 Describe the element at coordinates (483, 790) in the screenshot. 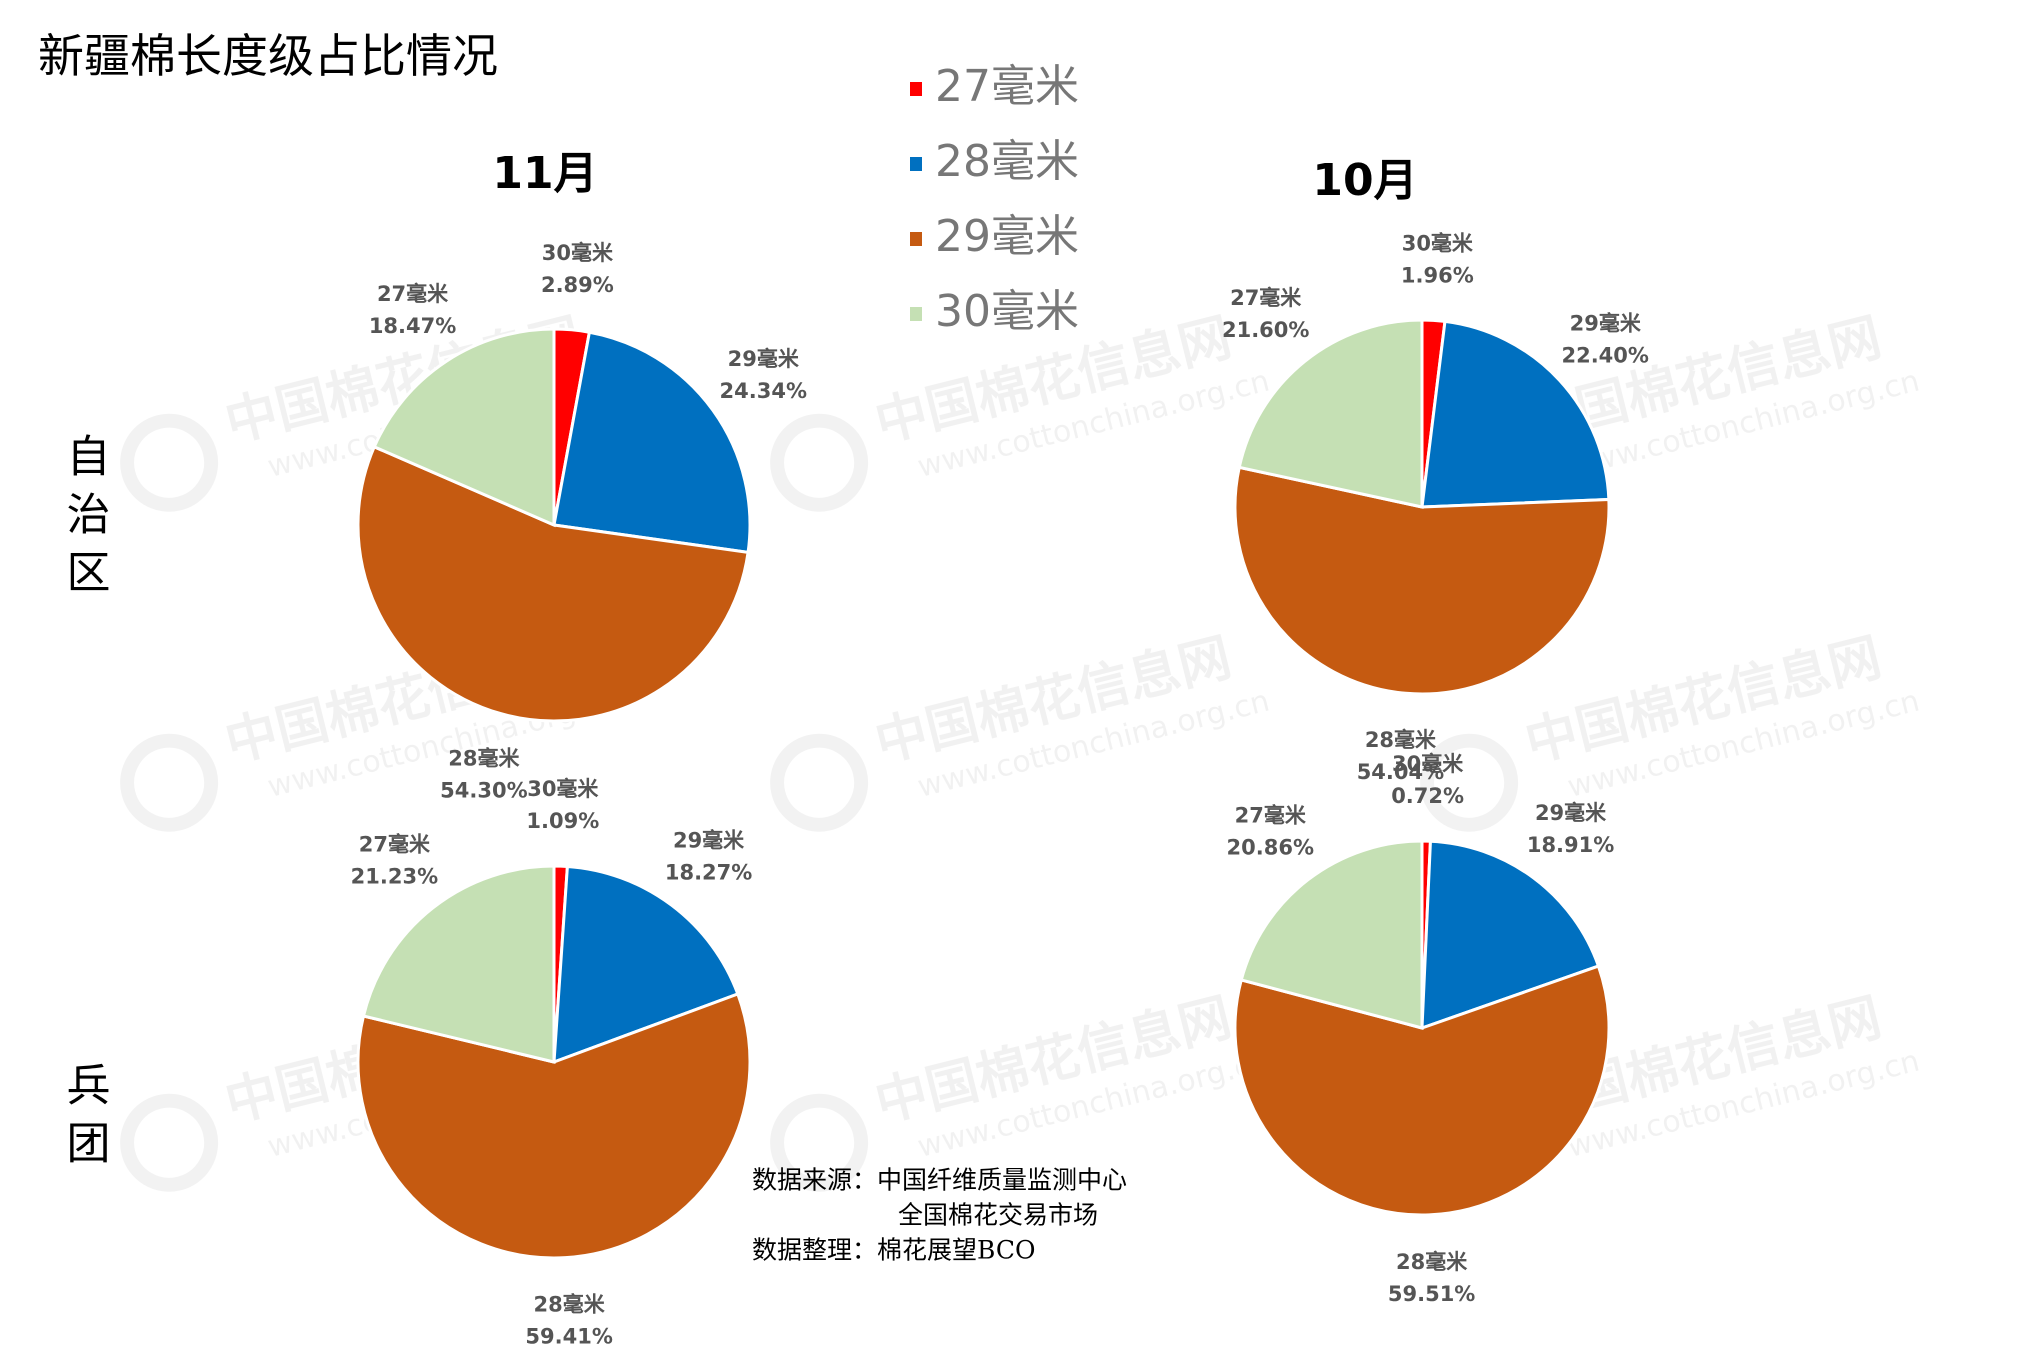

I see `data-label-value: 54.30%` at that location.